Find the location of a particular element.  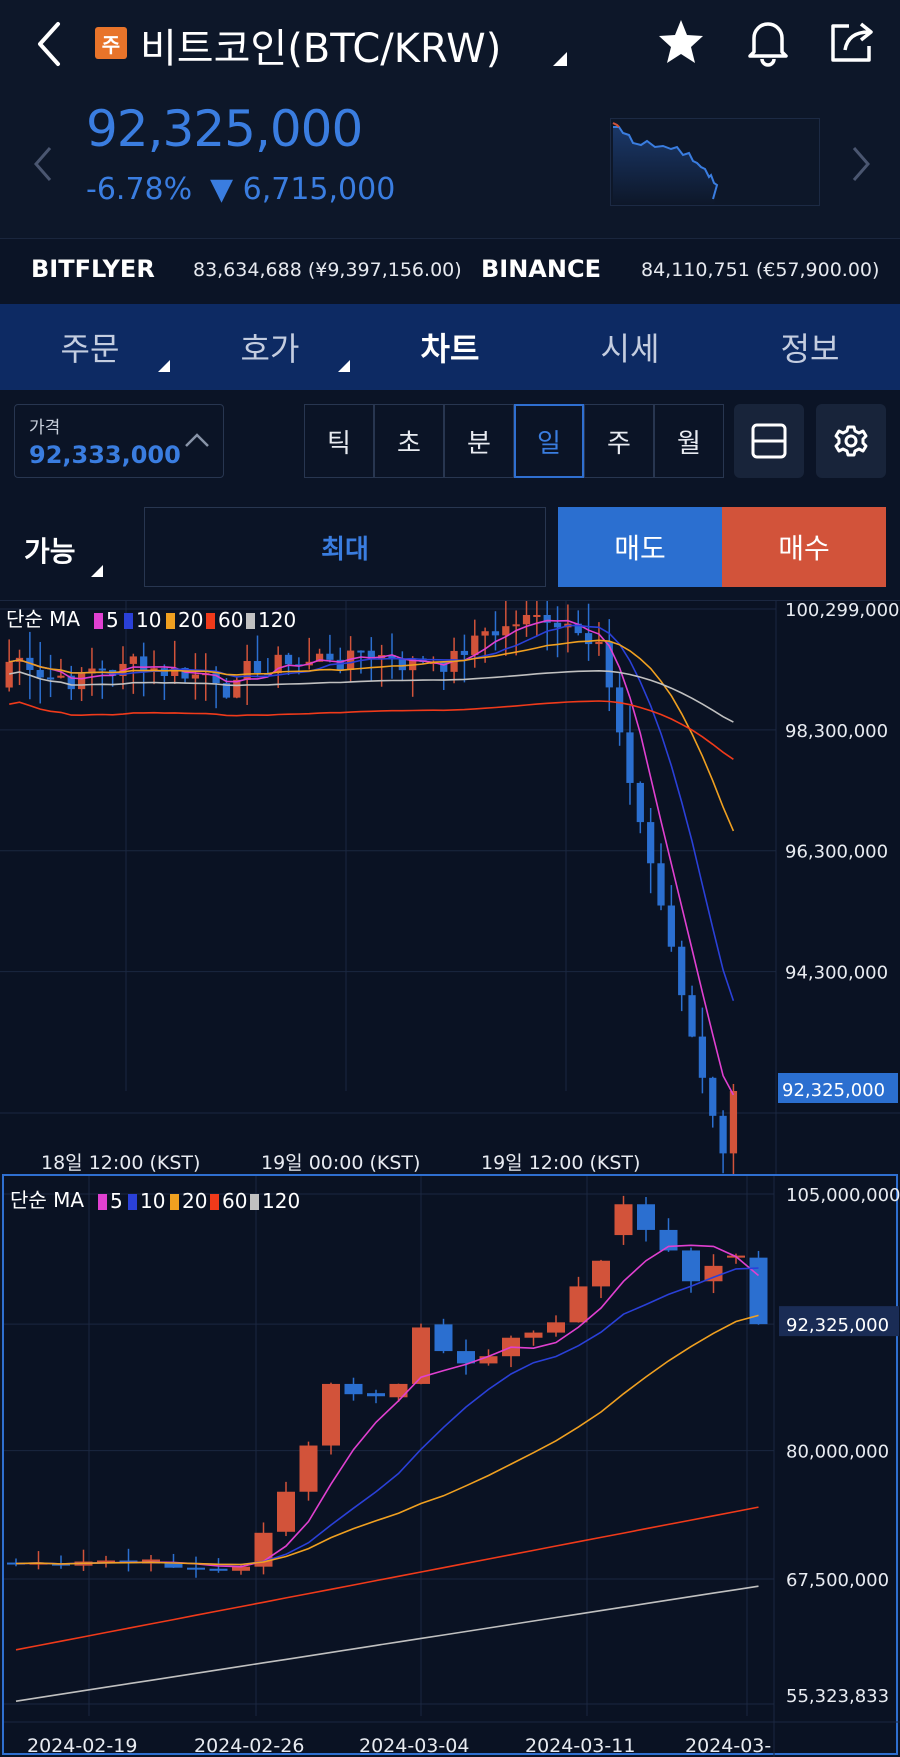

chart-settings-button is located at coordinates (851, 441).